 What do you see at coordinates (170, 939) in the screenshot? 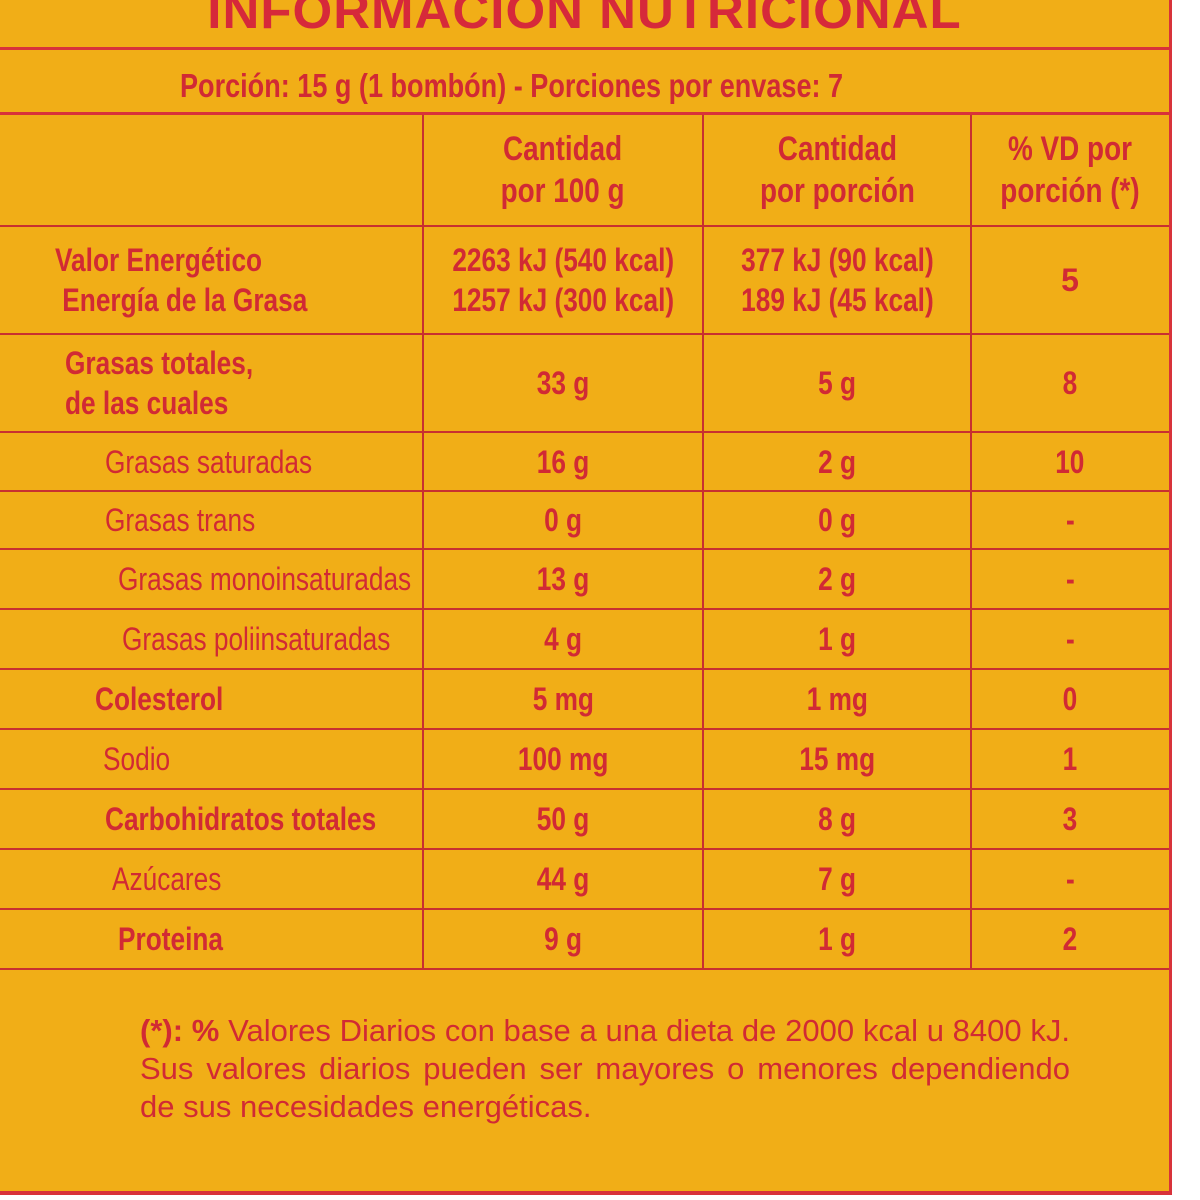
I see `nutrient-name: Proteina` at bounding box center [170, 939].